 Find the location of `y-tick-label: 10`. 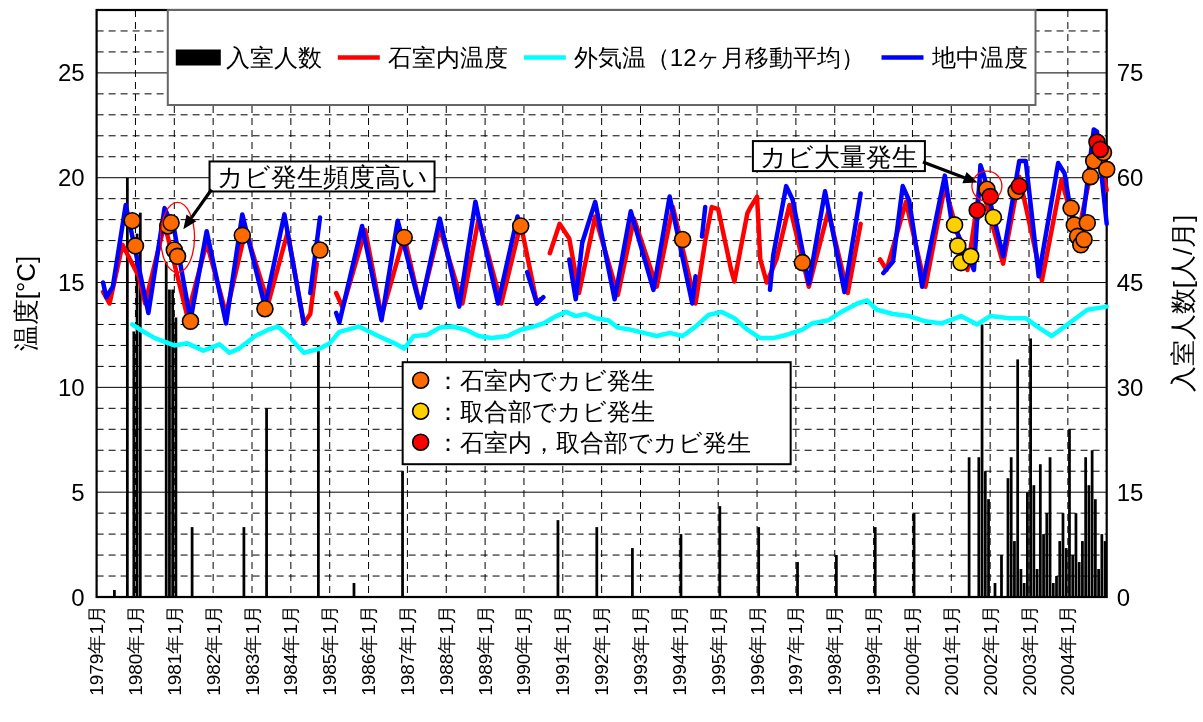

y-tick-label: 10 is located at coordinates (71, 387).